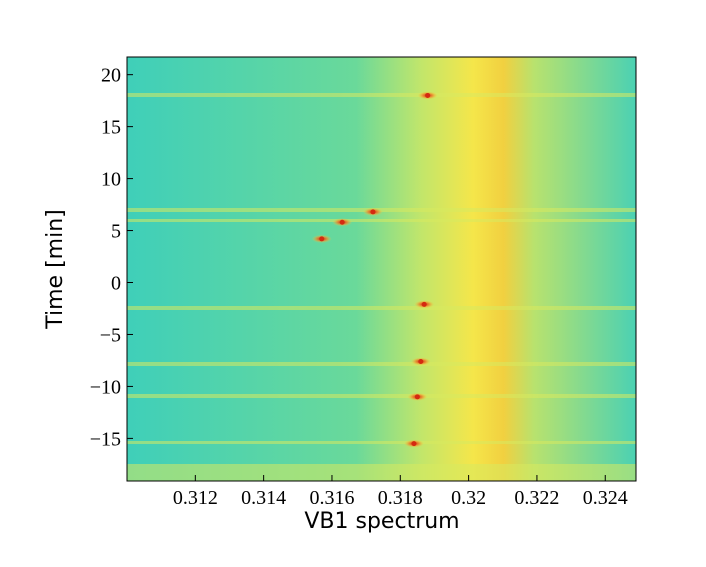 This screenshot has height=567, width=706. I want to click on y-tick-label: 10, so click(111, 180).